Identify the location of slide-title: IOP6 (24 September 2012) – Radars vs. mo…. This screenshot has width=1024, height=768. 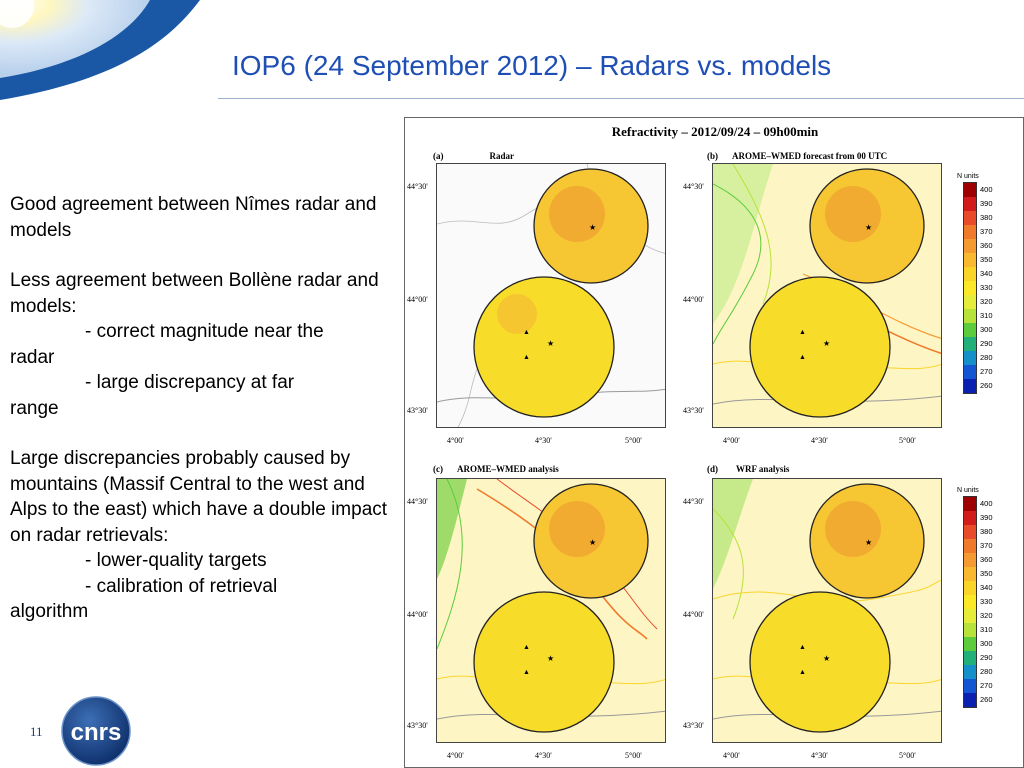
(532, 65).